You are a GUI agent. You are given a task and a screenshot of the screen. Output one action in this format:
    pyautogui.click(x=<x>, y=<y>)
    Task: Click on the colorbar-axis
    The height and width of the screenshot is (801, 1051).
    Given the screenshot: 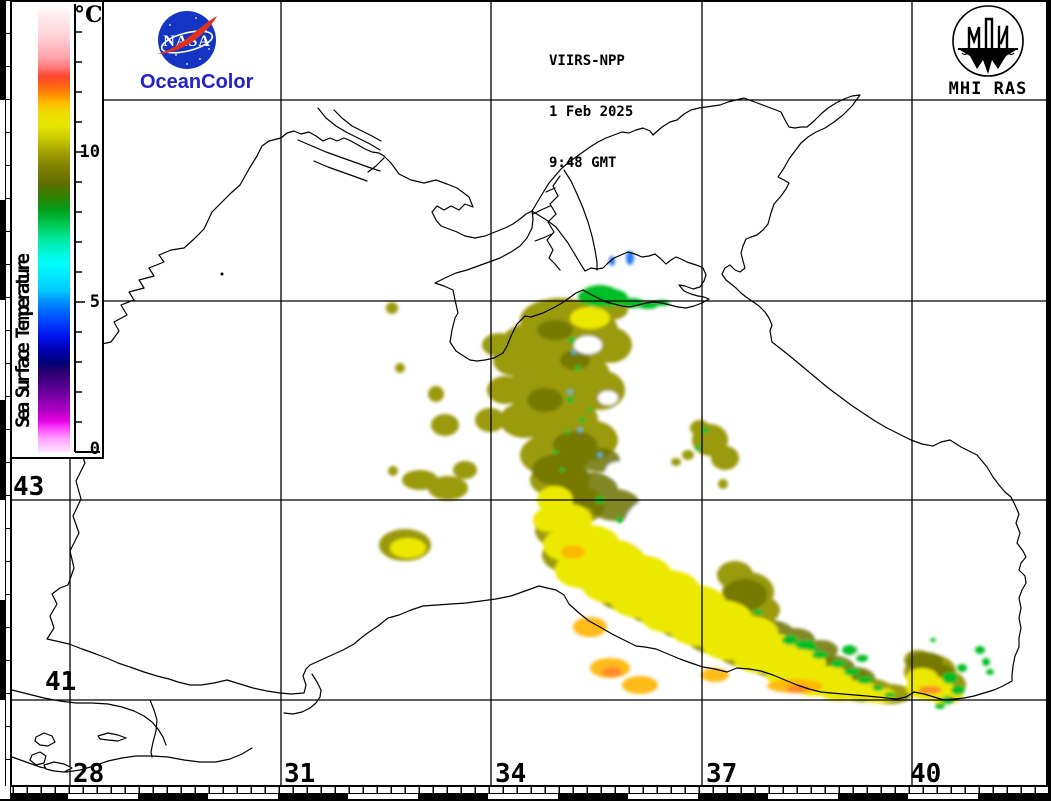 What is the action you would take?
    pyautogui.click(x=87, y=228)
    